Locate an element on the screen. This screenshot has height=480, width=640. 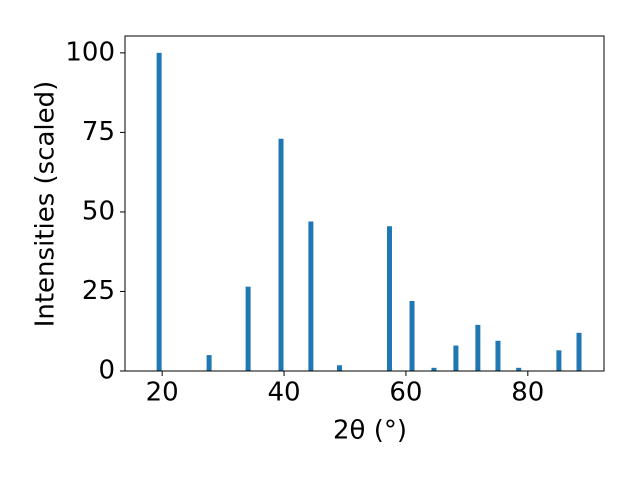
y-tick-label: 100 is located at coordinates (90, 52).